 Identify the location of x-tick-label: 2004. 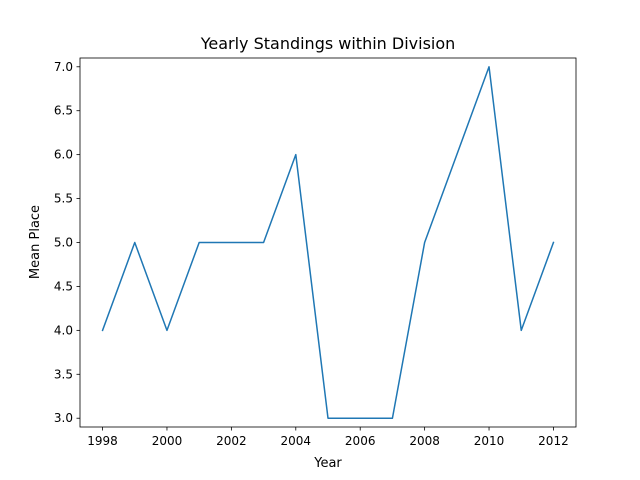
(296, 441).